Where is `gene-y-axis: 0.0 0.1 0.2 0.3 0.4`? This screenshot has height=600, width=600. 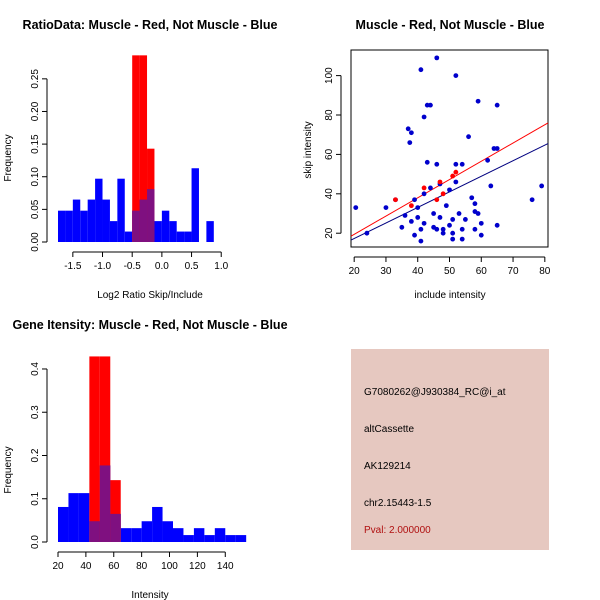 gene-y-axis: 0.0 0.1 0.2 0.3 0.4 is located at coordinates (39, 455).